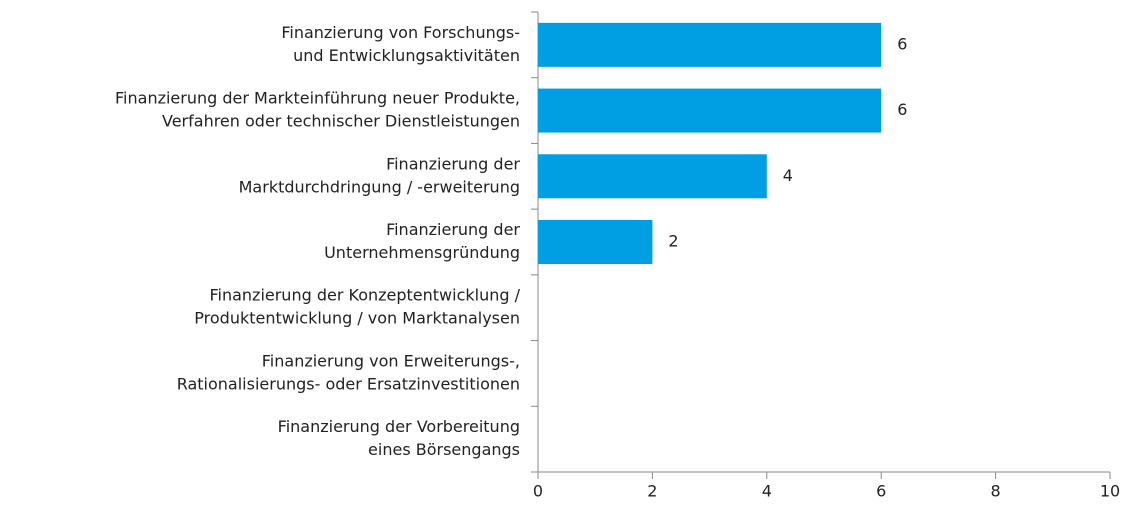  Describe the element at coordinates (652, 491) in the screenshot. I see `x-tick-label: 2` at that location.